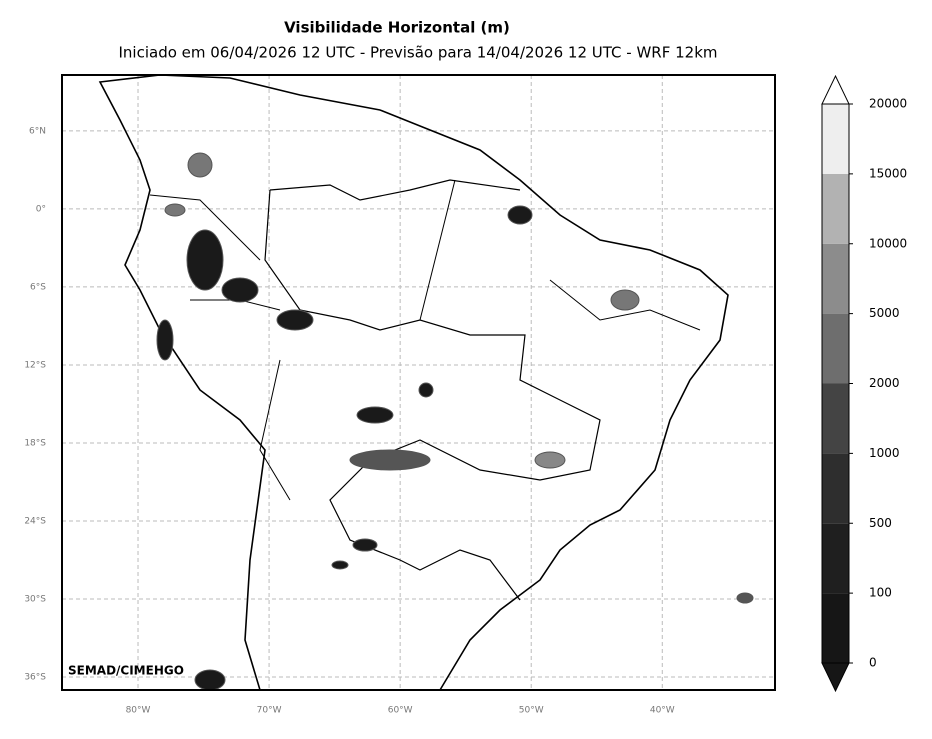  I want to click on colorbar-label: 20000, so click(888, 104).